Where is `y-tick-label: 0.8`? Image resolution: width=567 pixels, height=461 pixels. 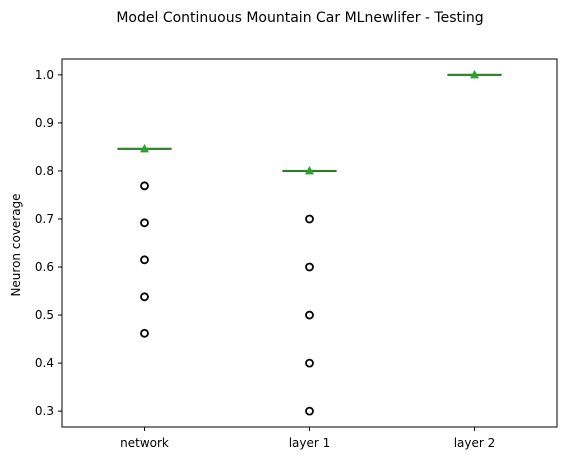 y-tick-label: 0.8 is located at coordinates (44, 171).